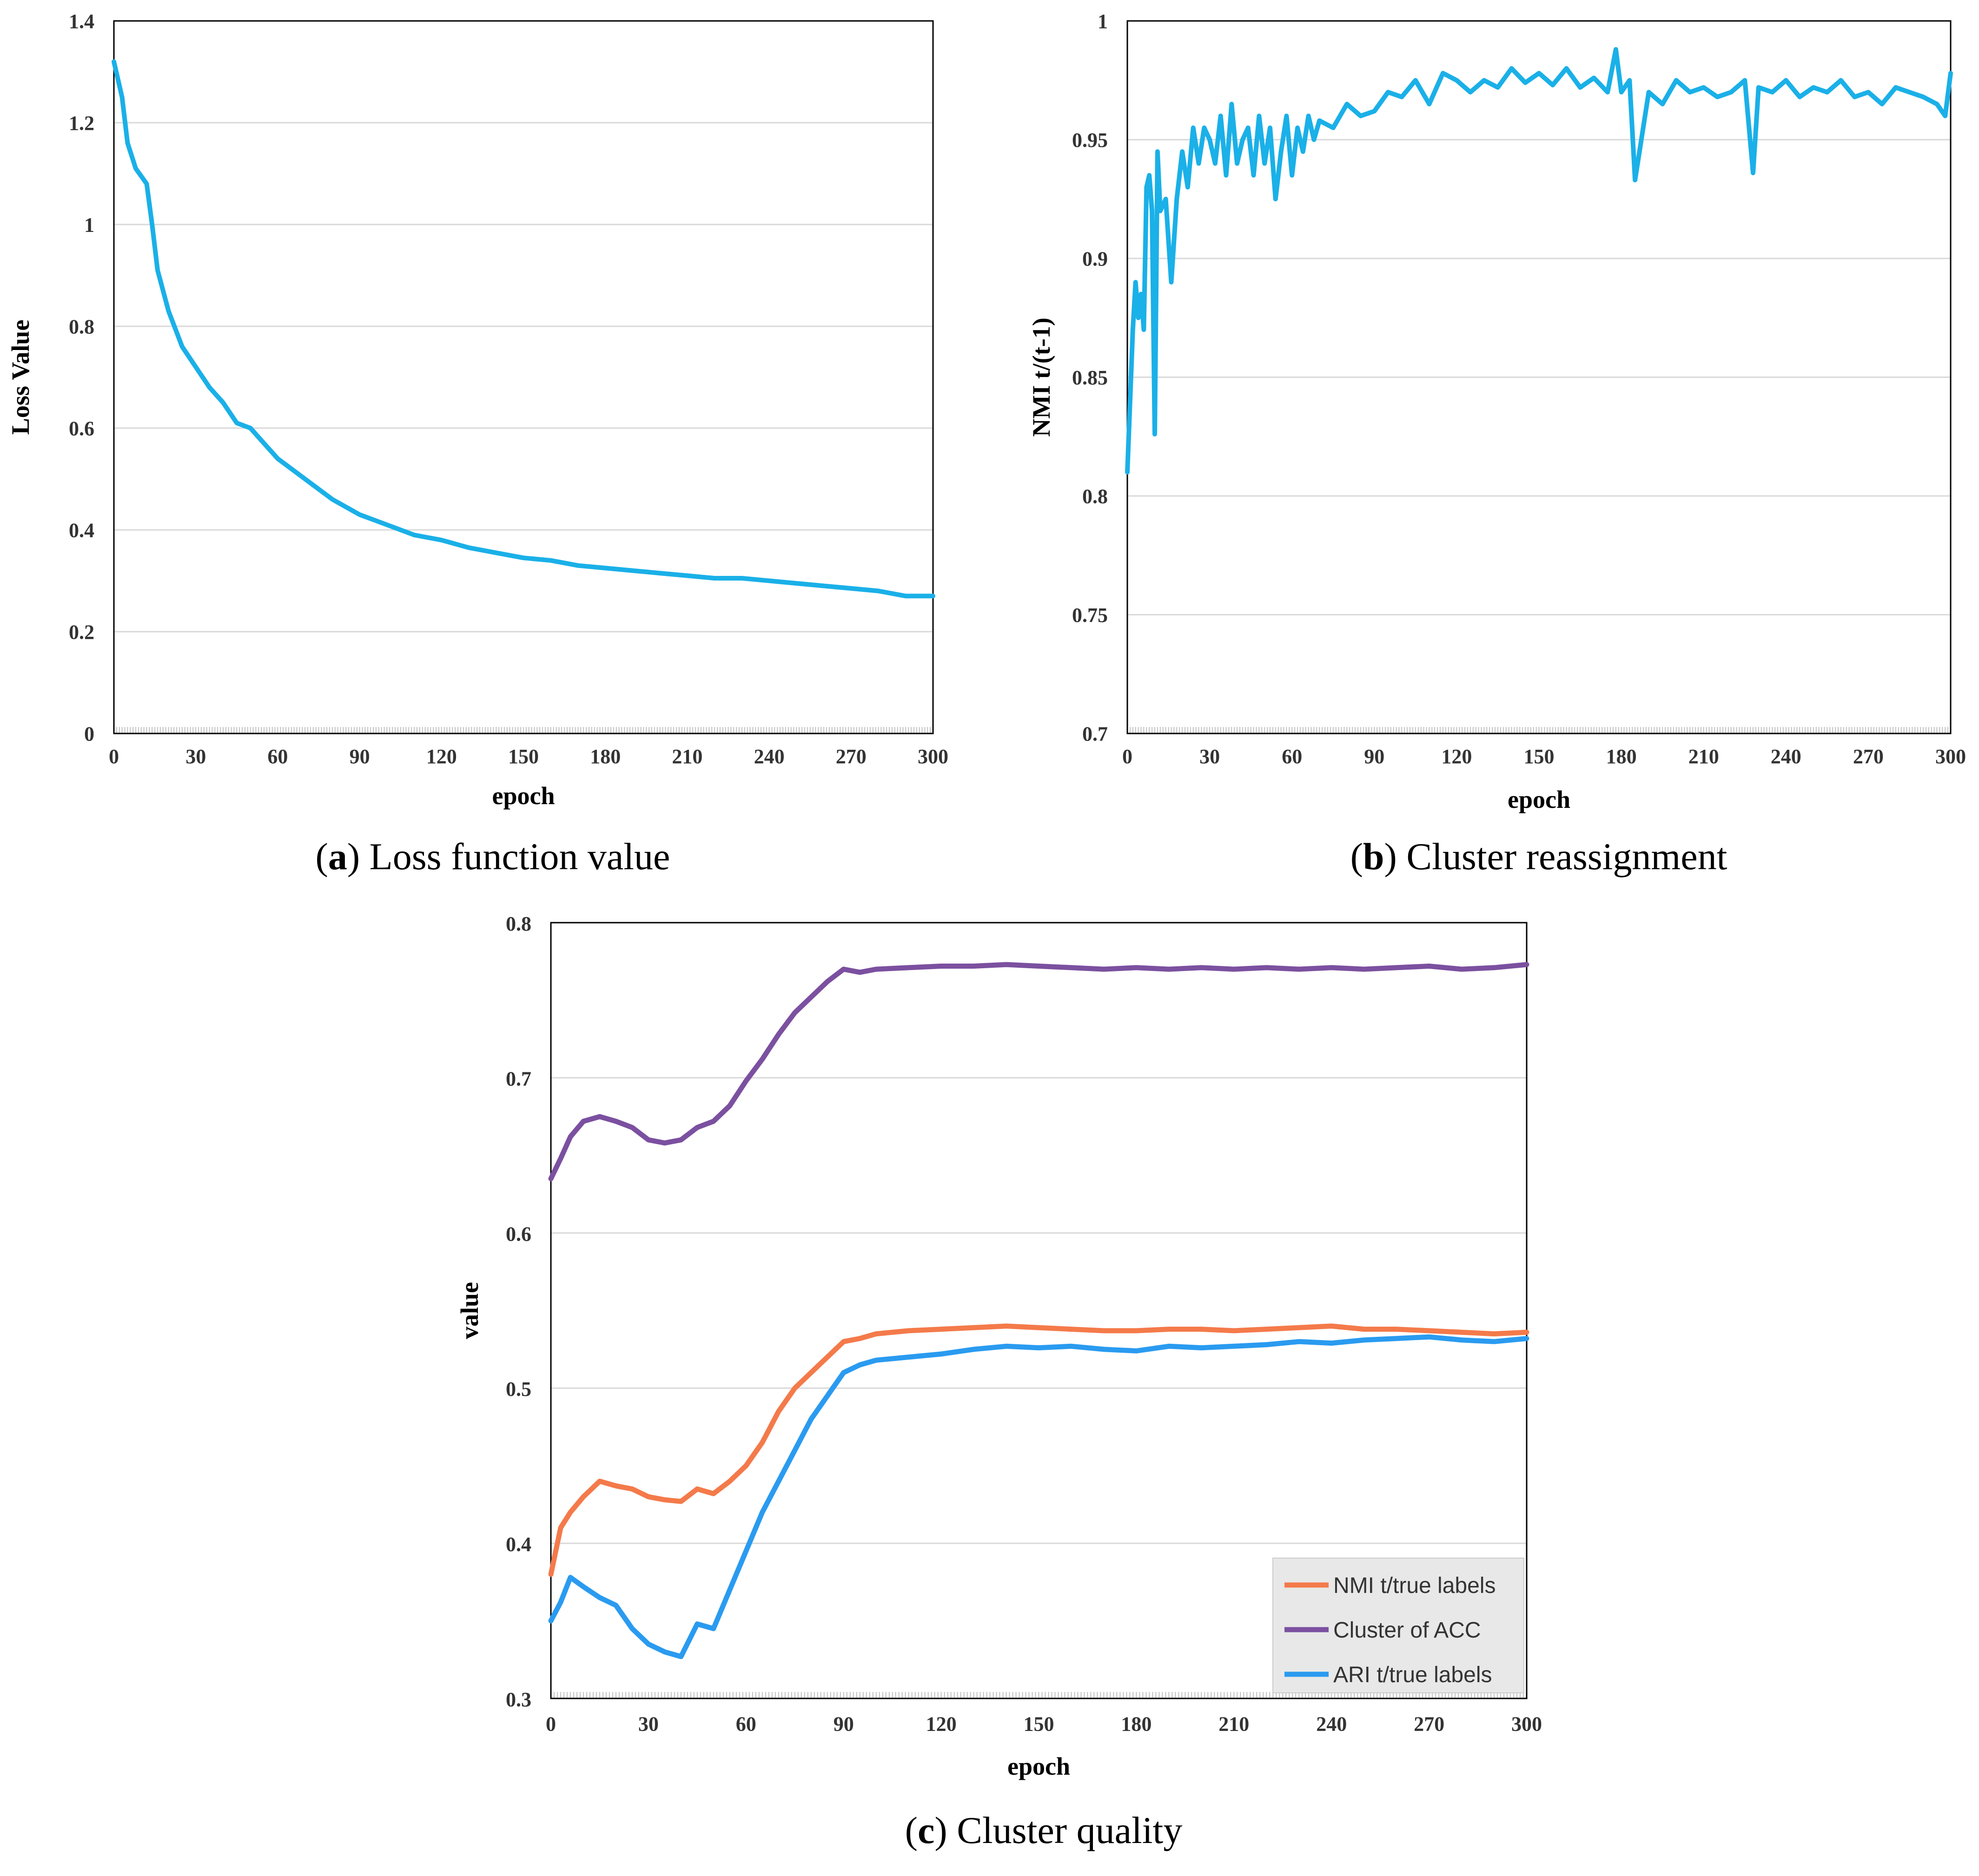 This screenshot has width=1979, height=1876. What do you see at coordinates (518, 1079) in the screenshot?
I see `y-tick-label-c-4: 0.7` at bounding box center [518, 1079].